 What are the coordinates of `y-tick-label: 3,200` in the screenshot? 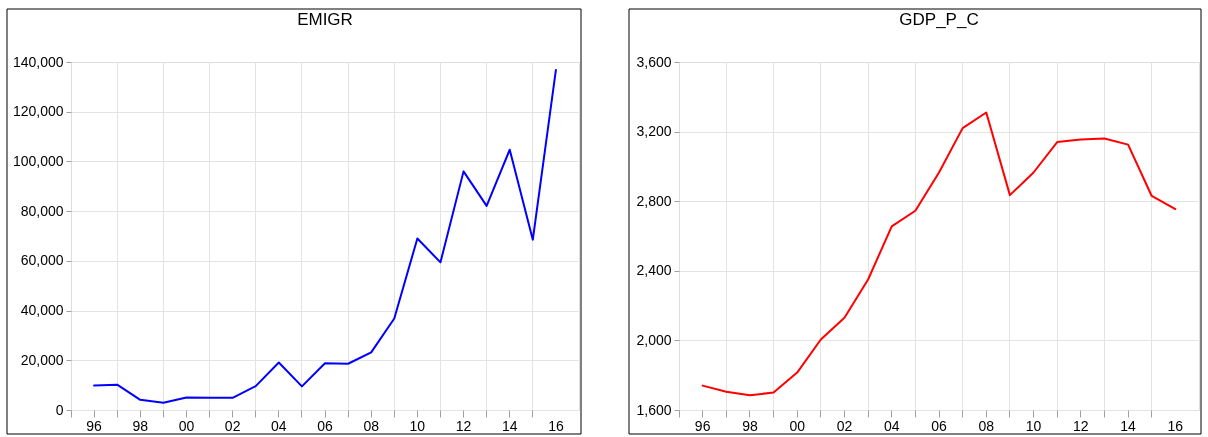 It's located at (654, 131).